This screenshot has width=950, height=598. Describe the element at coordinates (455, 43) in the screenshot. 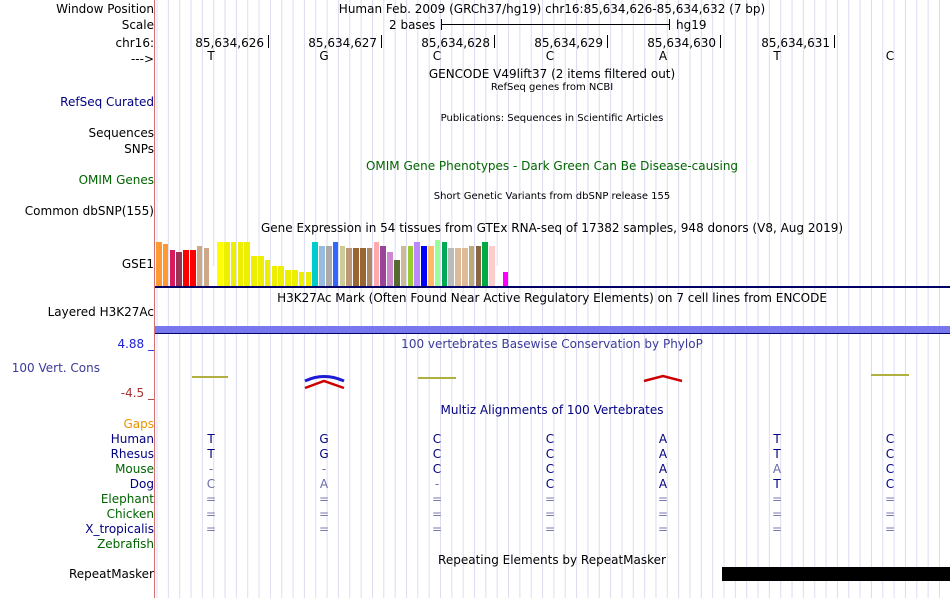

I see `ruler-position-label: 85,634,628` at that location.